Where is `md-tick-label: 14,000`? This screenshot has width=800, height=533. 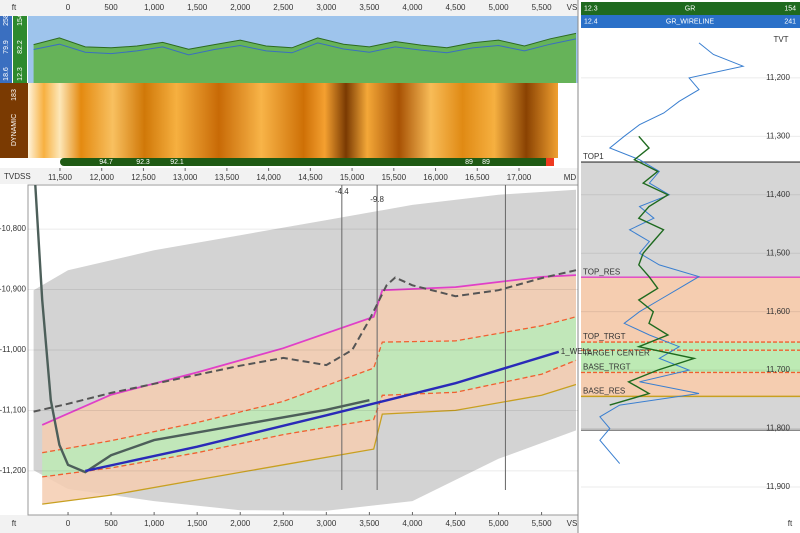
md-tick-label: 14,000 is located at coordinates (268, 177).